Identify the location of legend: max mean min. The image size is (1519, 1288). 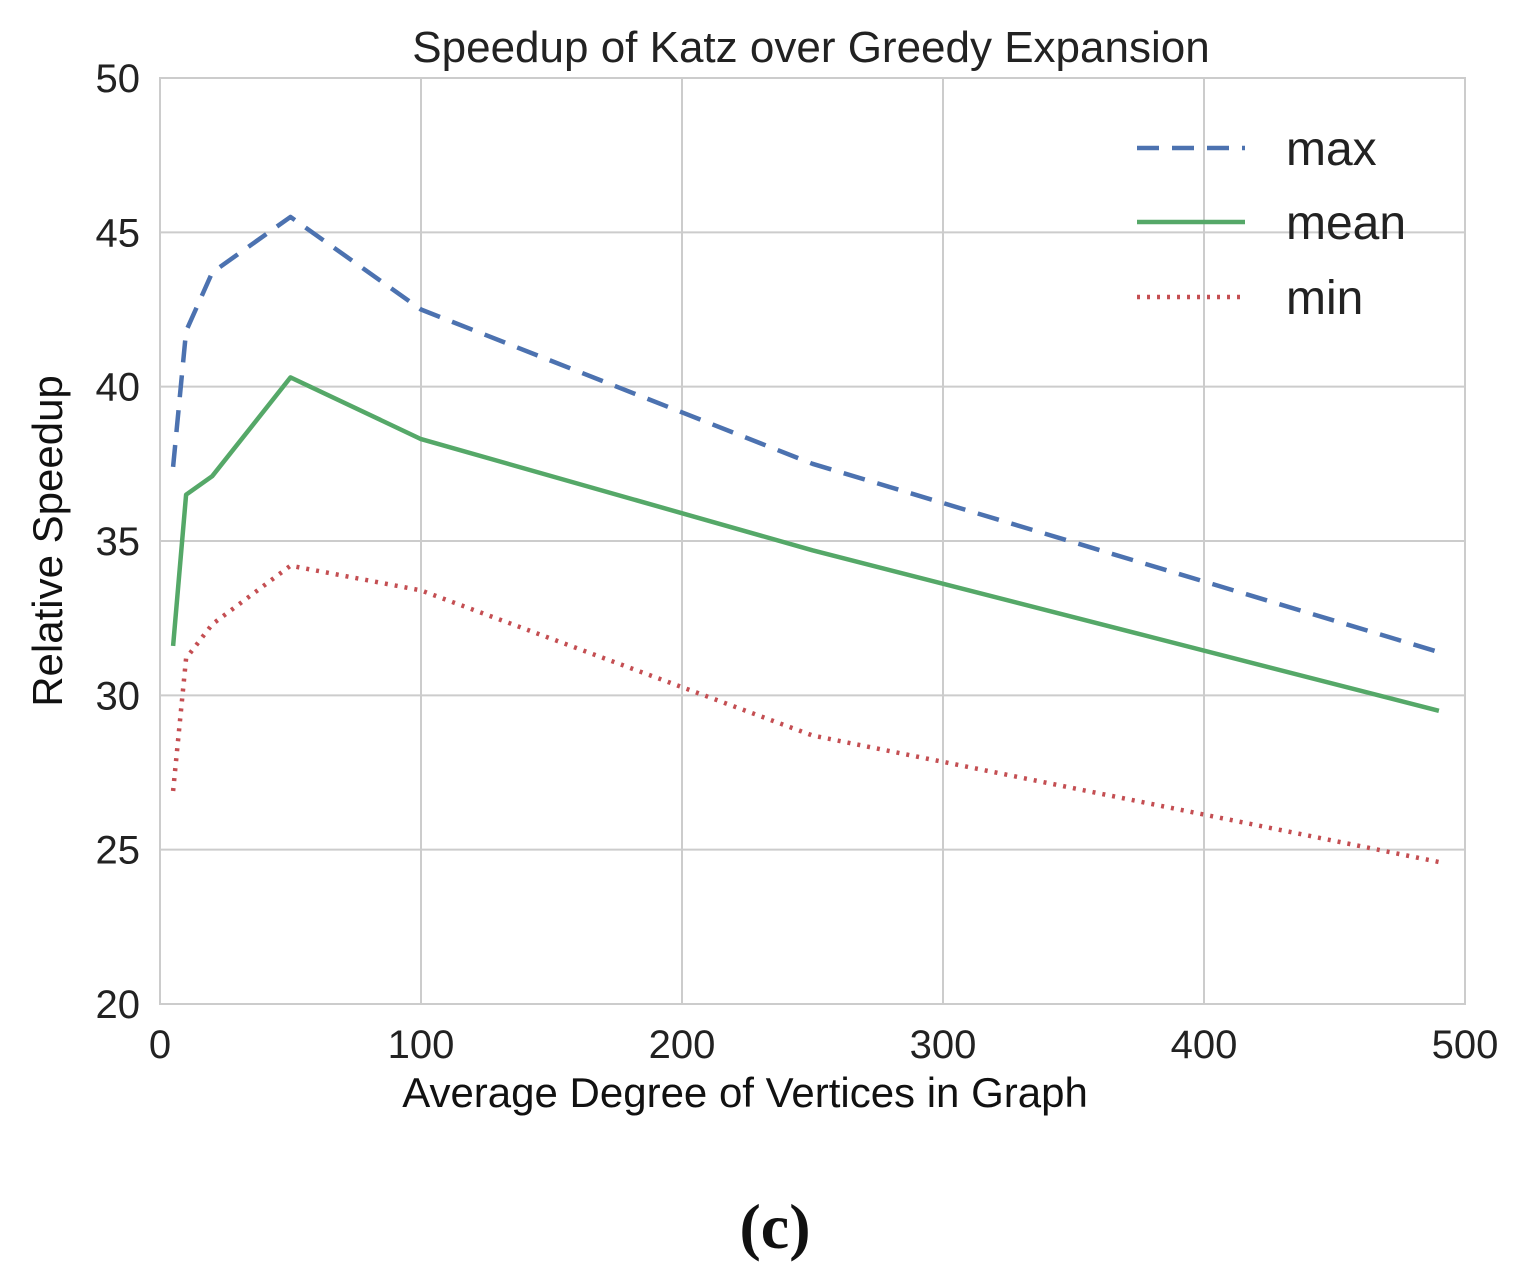
(1271, 224).